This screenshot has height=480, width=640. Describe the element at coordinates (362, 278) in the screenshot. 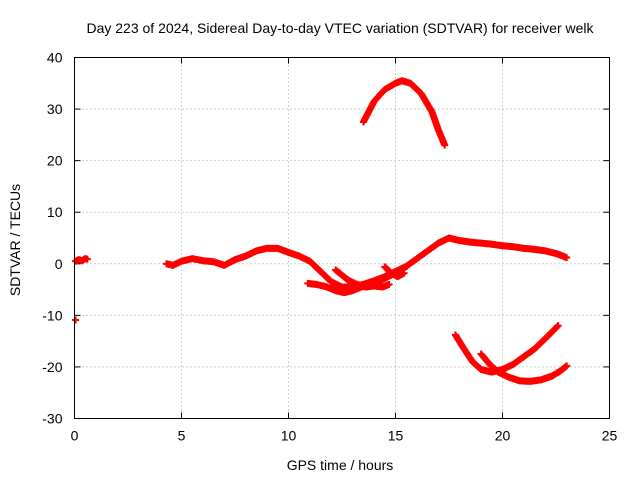

I see `series-arc-e` at that location.